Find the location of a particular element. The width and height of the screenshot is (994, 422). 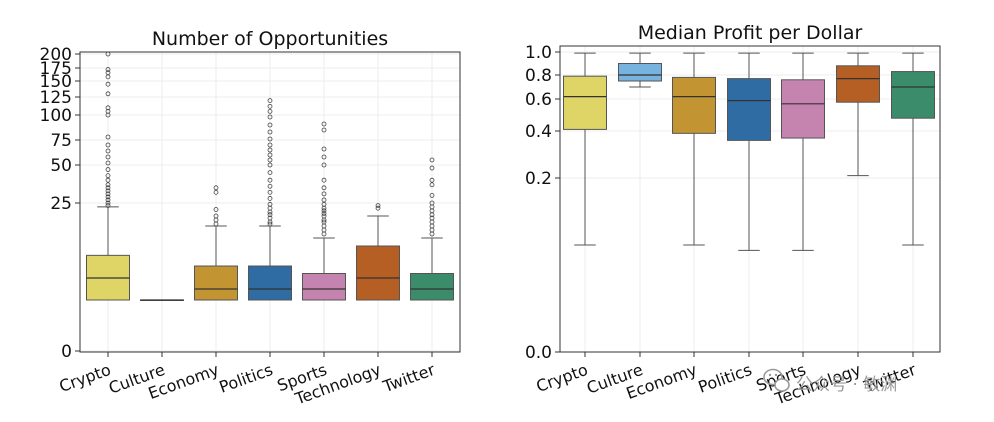

watermark: 公众号 · 敏渊 is located at coordinates (830, 381).